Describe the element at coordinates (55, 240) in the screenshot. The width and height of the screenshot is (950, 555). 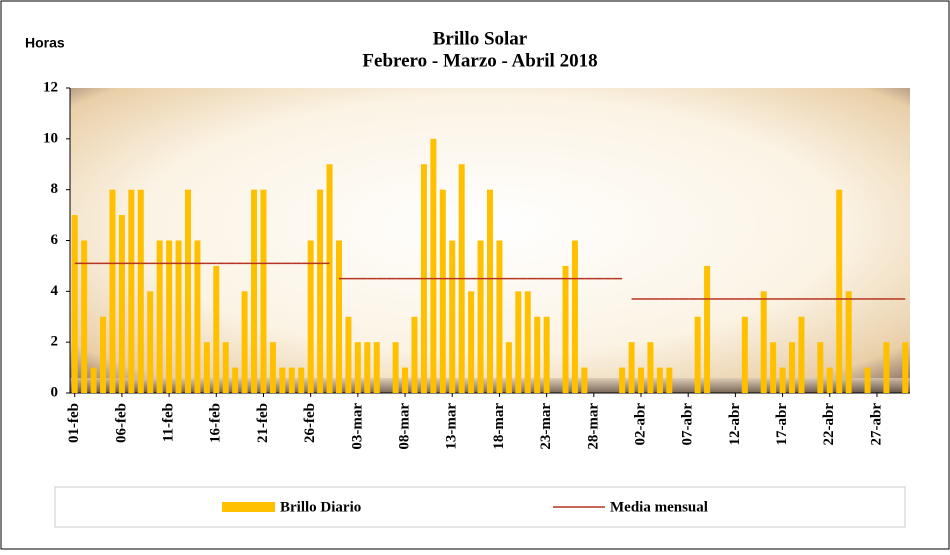
I see `y-tick-label: 6` at that location.